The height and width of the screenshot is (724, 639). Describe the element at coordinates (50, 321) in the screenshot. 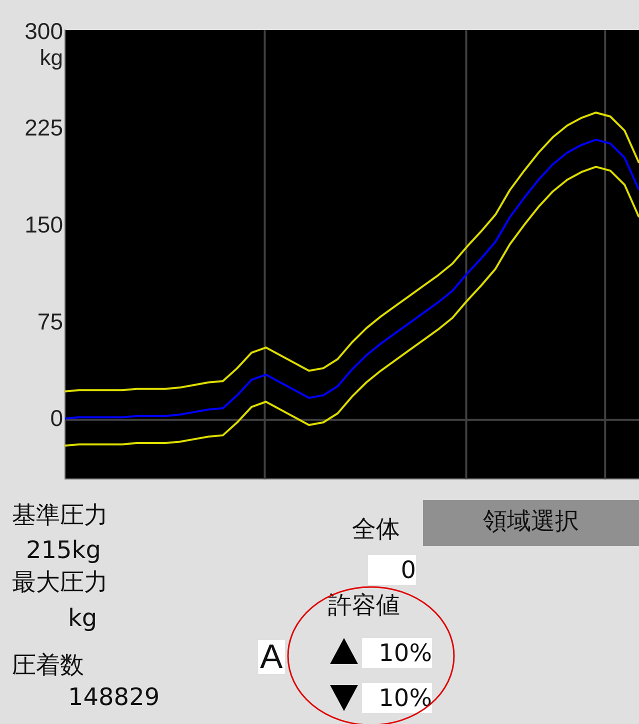

I see `y-tick-label: 75` at that location.